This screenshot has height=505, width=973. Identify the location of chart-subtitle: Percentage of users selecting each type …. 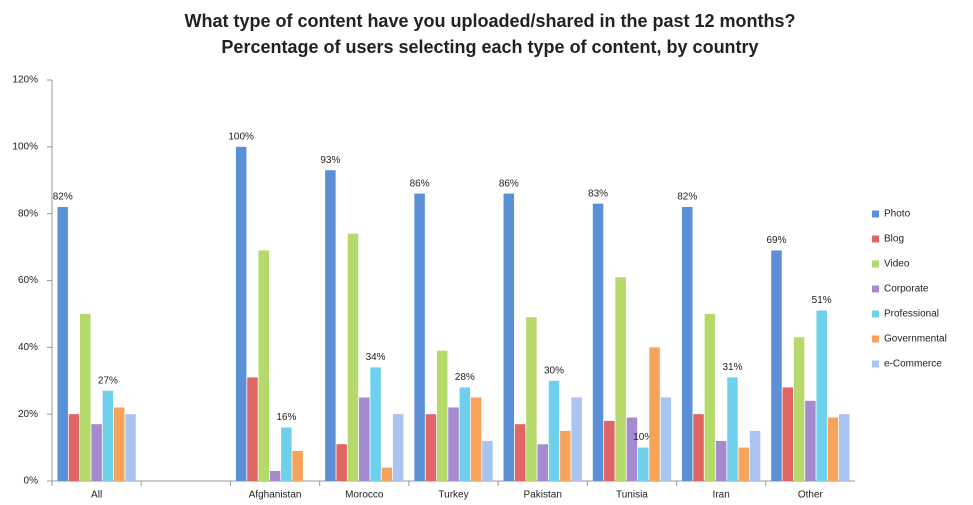
(489, 47).